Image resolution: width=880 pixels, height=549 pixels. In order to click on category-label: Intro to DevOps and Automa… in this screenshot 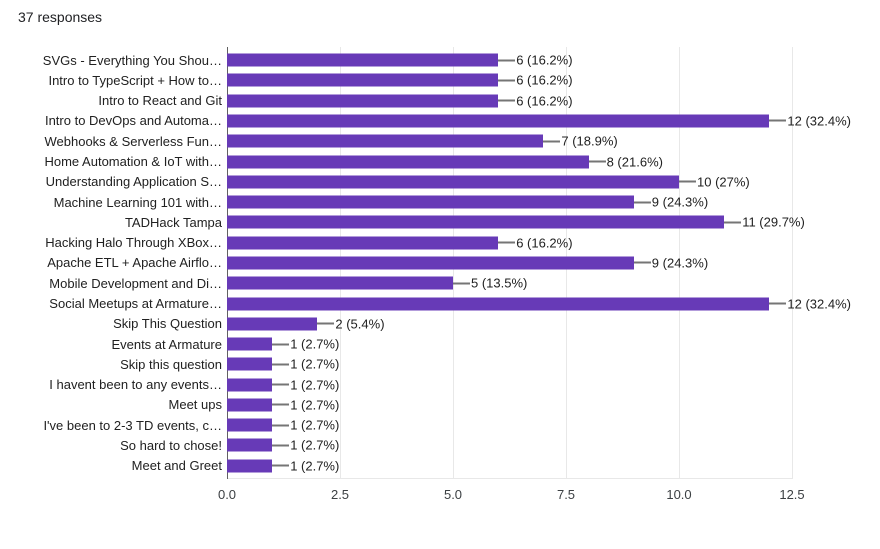, I will do `click(133, 121)`.